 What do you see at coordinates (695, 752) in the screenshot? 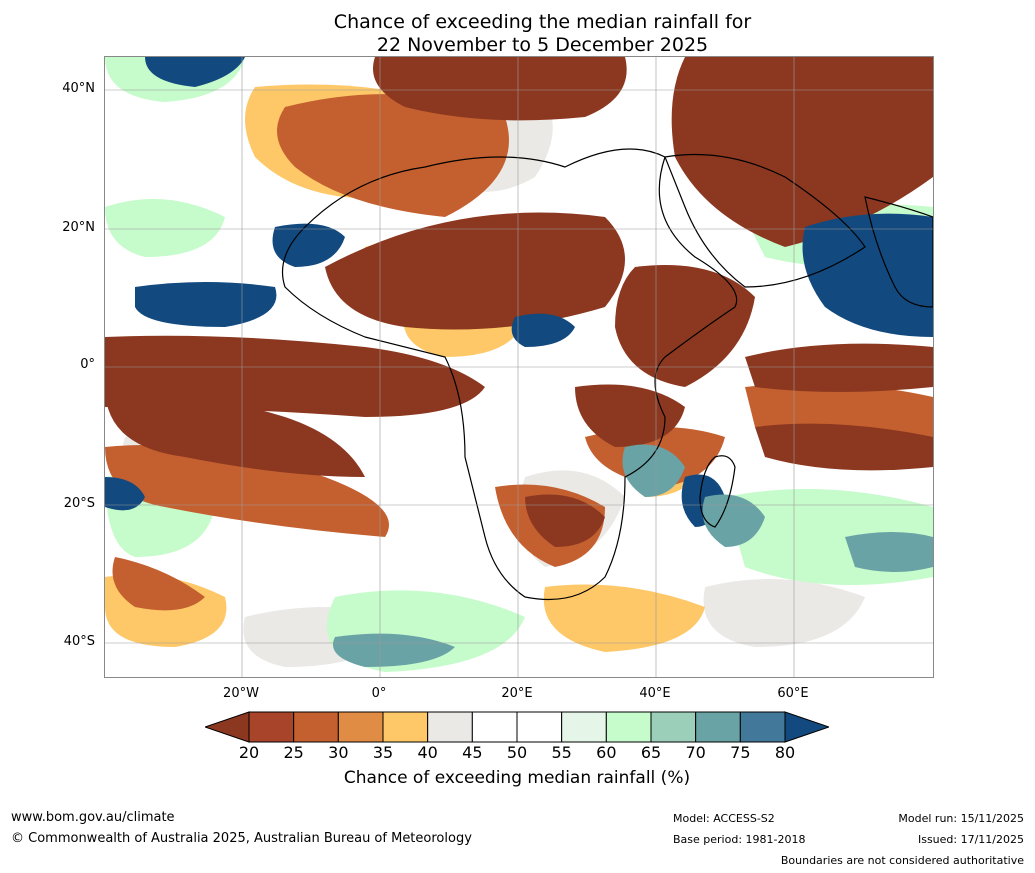
I see `colorbar-tick-70: 70` at bounding box center [695, 752].